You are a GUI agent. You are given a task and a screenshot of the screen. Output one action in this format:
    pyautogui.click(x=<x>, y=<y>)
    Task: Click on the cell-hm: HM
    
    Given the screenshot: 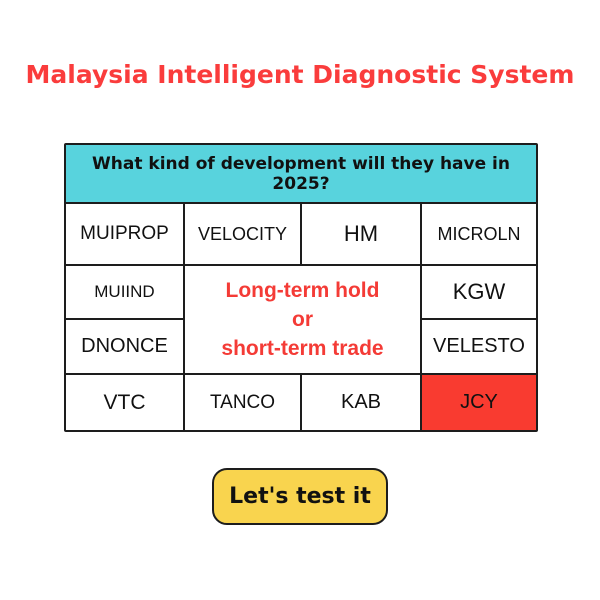 What is the action you would take?
    pyautogui.click(x=361, y=234)
    